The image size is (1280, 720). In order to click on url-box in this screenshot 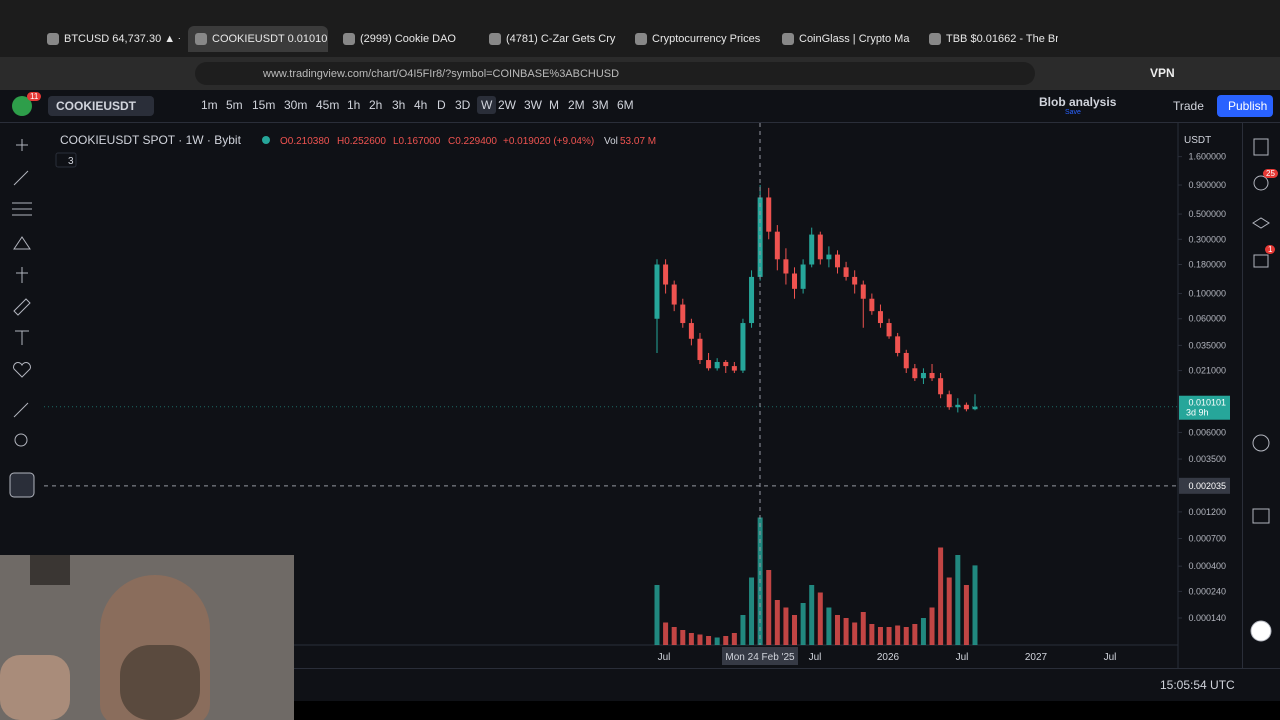, I will do `click(615, 73)`.